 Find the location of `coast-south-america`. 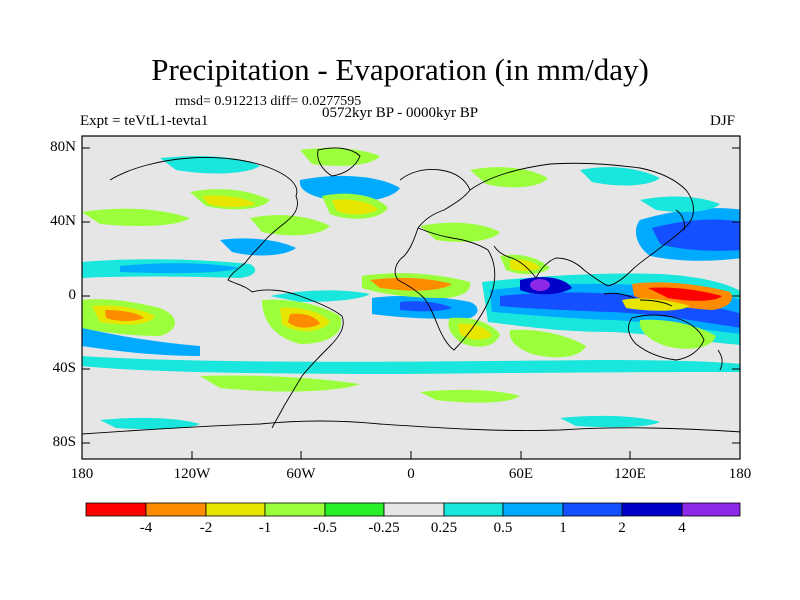

coast-south-america is located at coordinates (297, 359).